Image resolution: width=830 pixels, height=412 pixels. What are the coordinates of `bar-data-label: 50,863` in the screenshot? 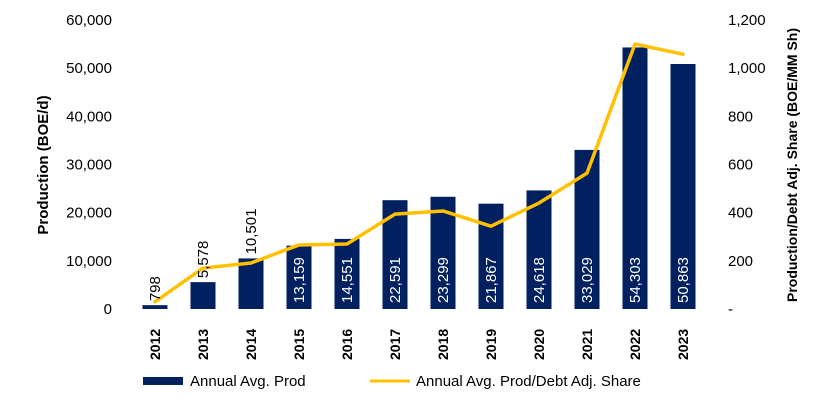 It's located at (683, 280).